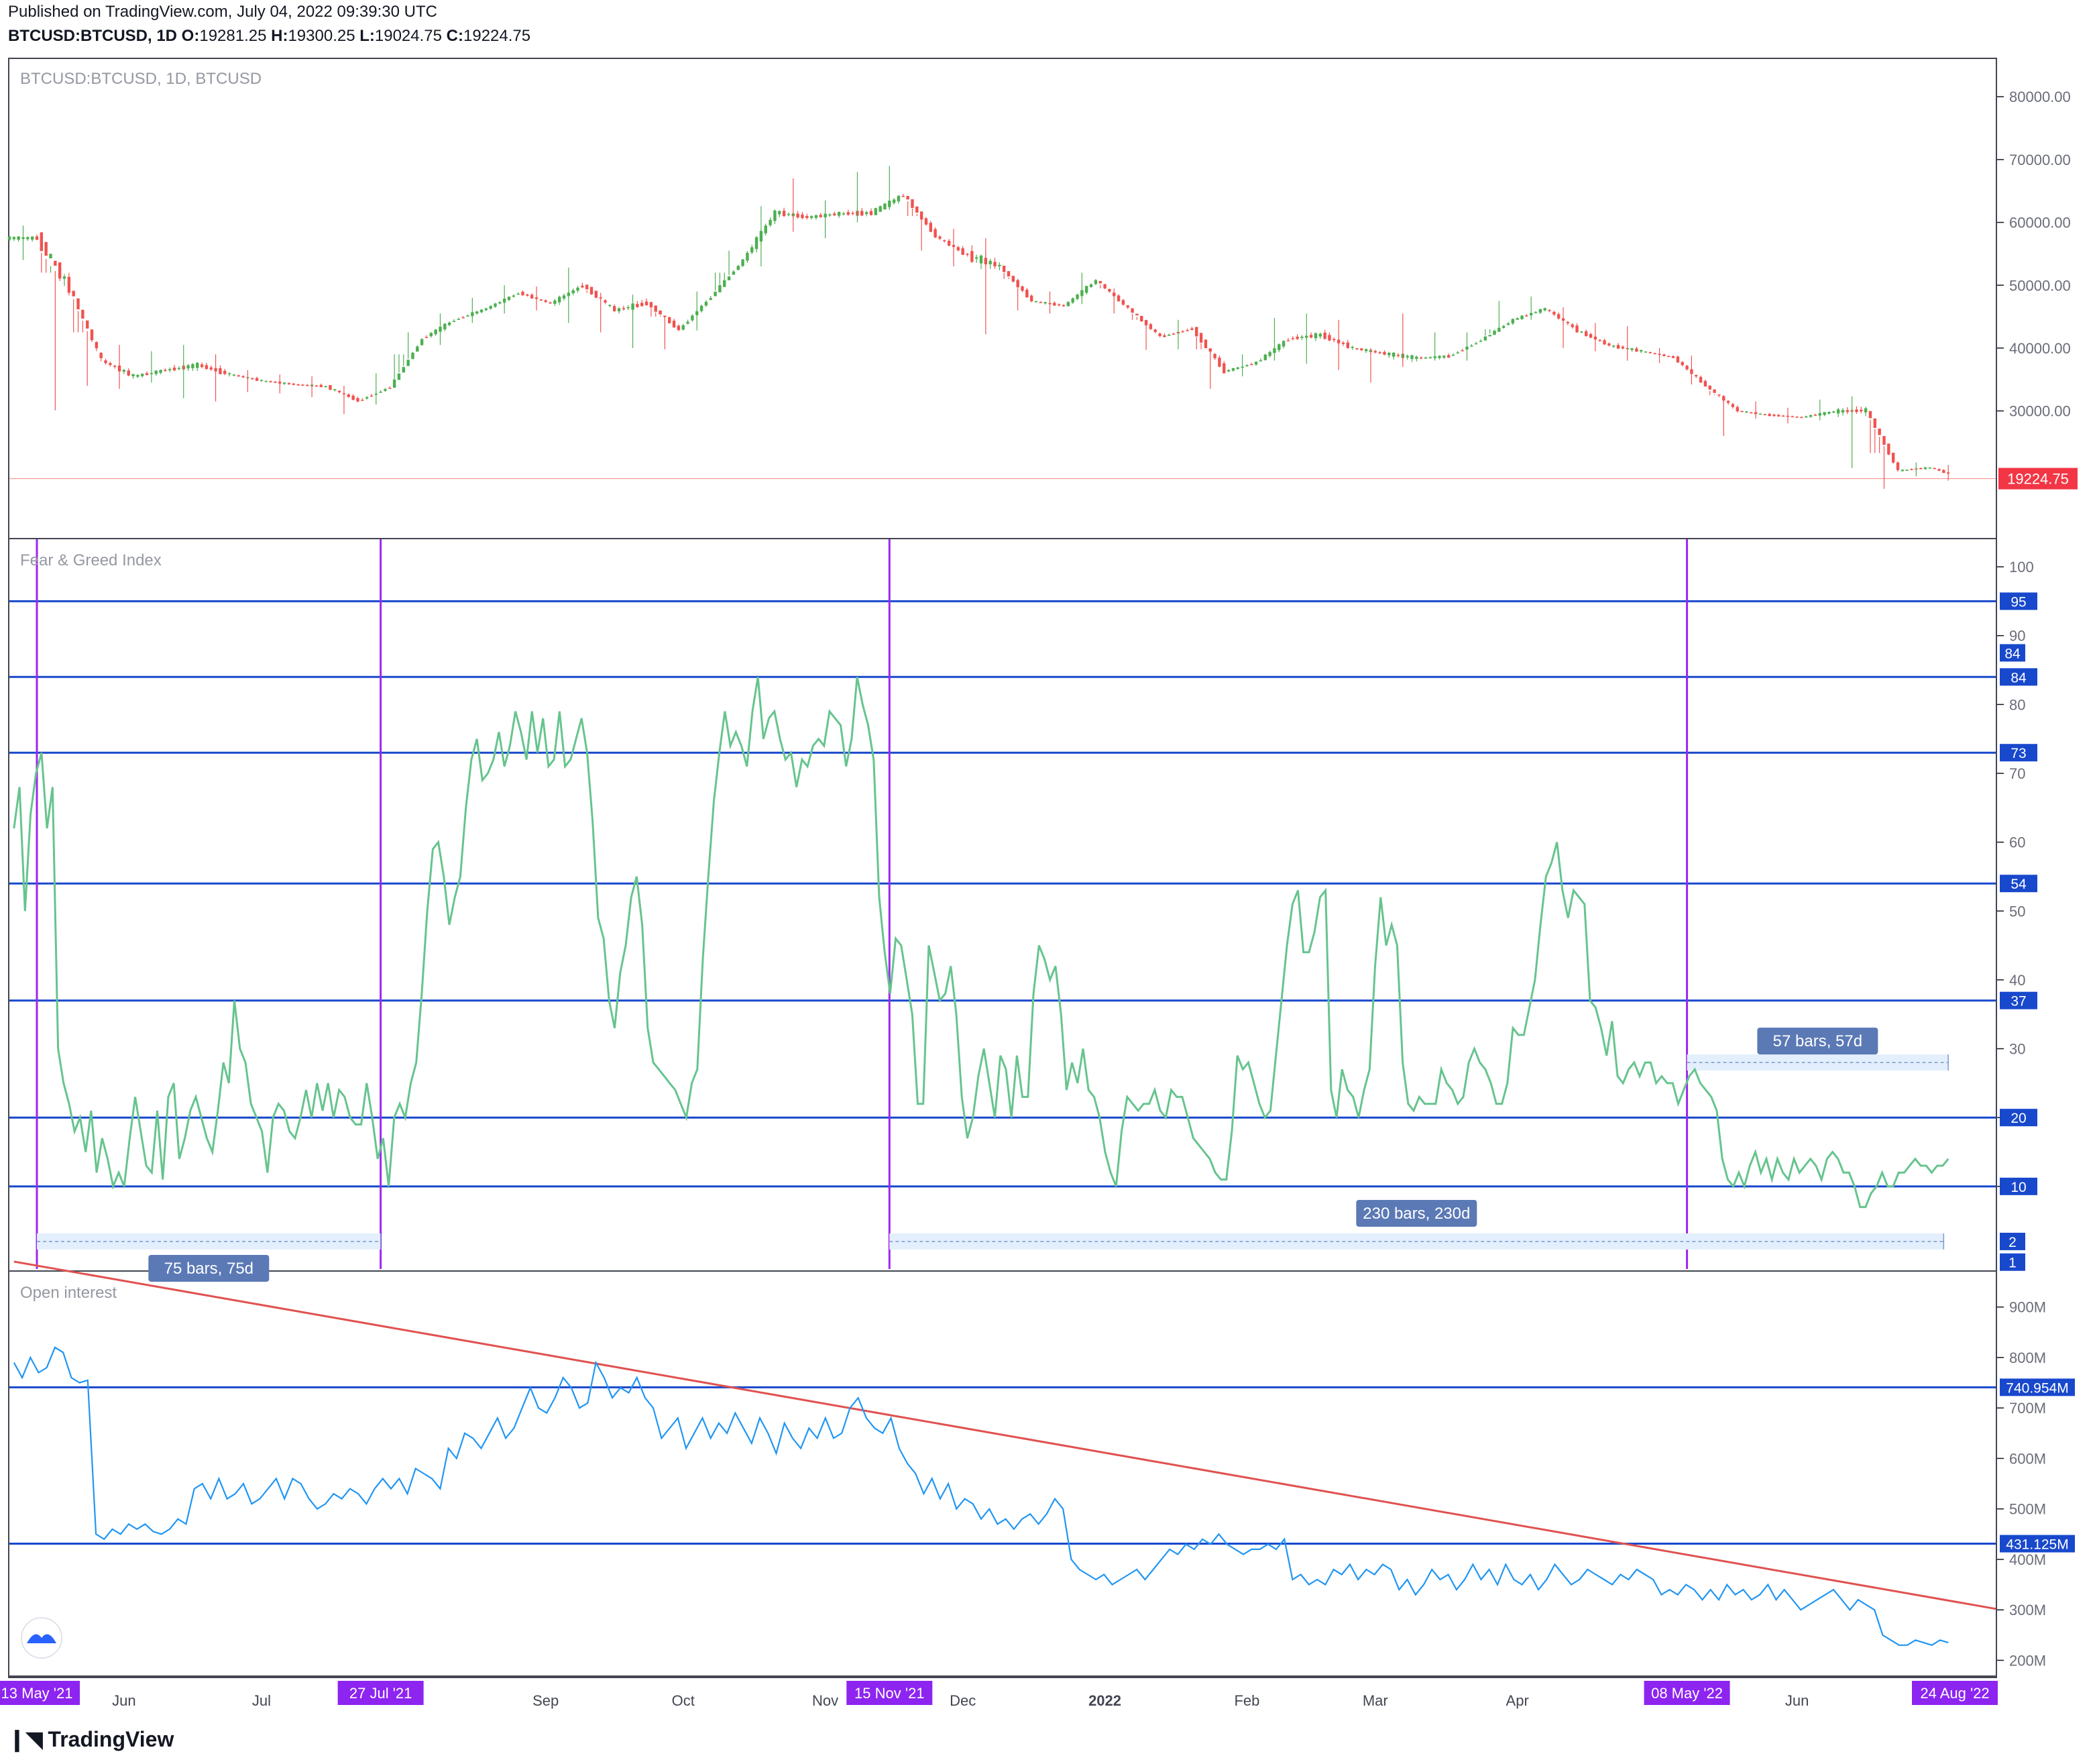 This screenshot has height=1764, width=2095. I want to click on time-marker-tag-bg, so click(889, 1693).